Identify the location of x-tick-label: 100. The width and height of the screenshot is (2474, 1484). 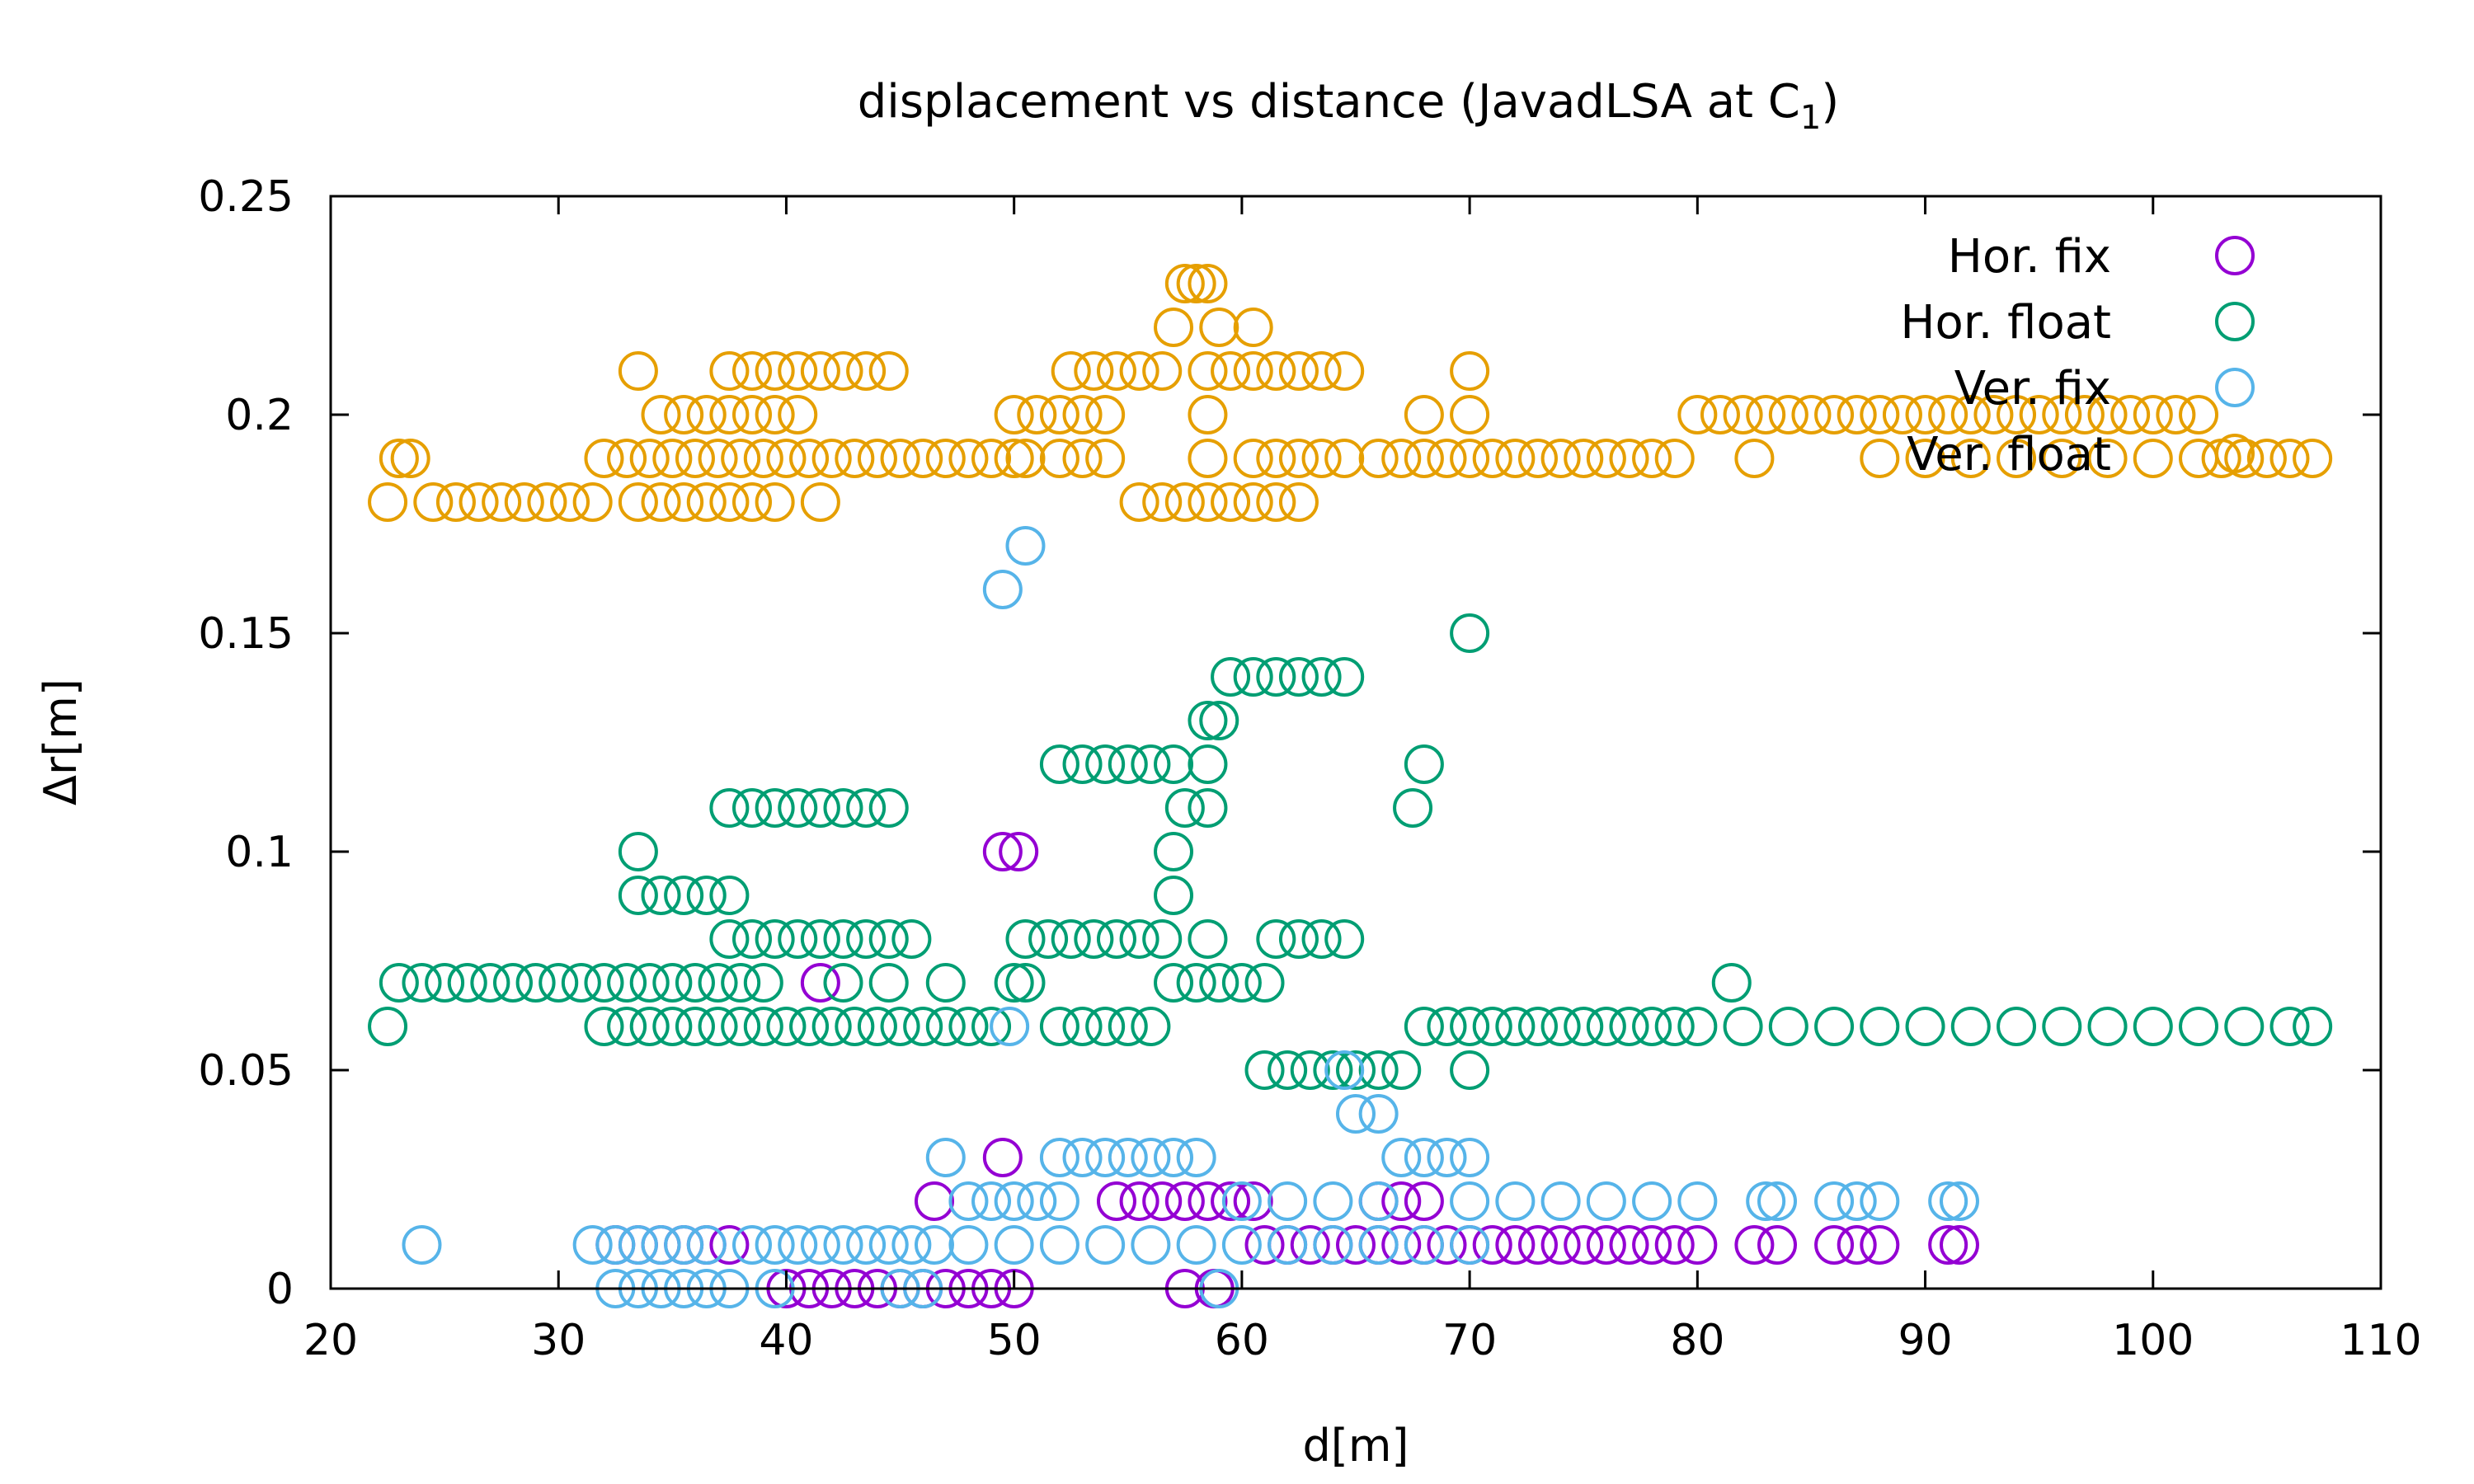
(2153, 1340).